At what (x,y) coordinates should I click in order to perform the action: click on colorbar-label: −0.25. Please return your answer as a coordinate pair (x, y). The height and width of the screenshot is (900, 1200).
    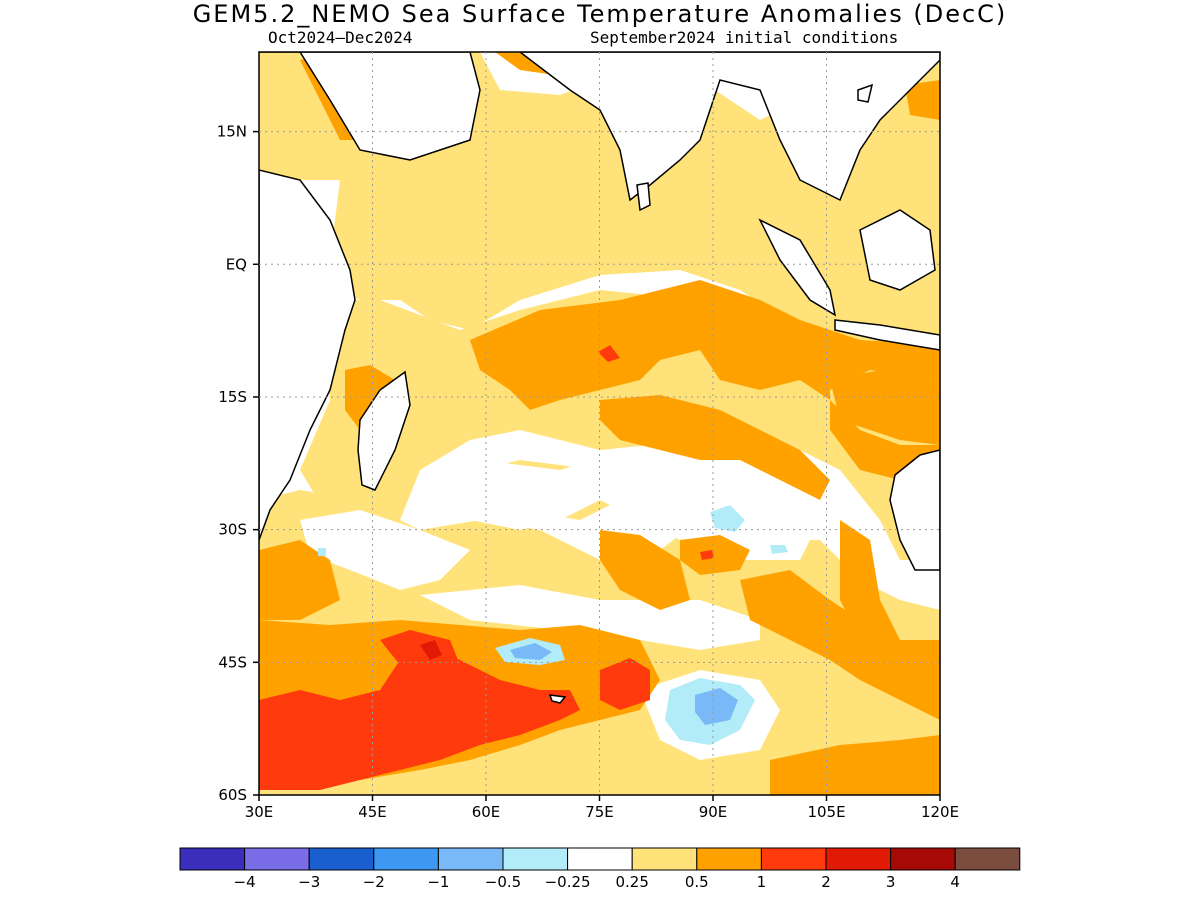
    Looking at the image, I should click on (568, 882).